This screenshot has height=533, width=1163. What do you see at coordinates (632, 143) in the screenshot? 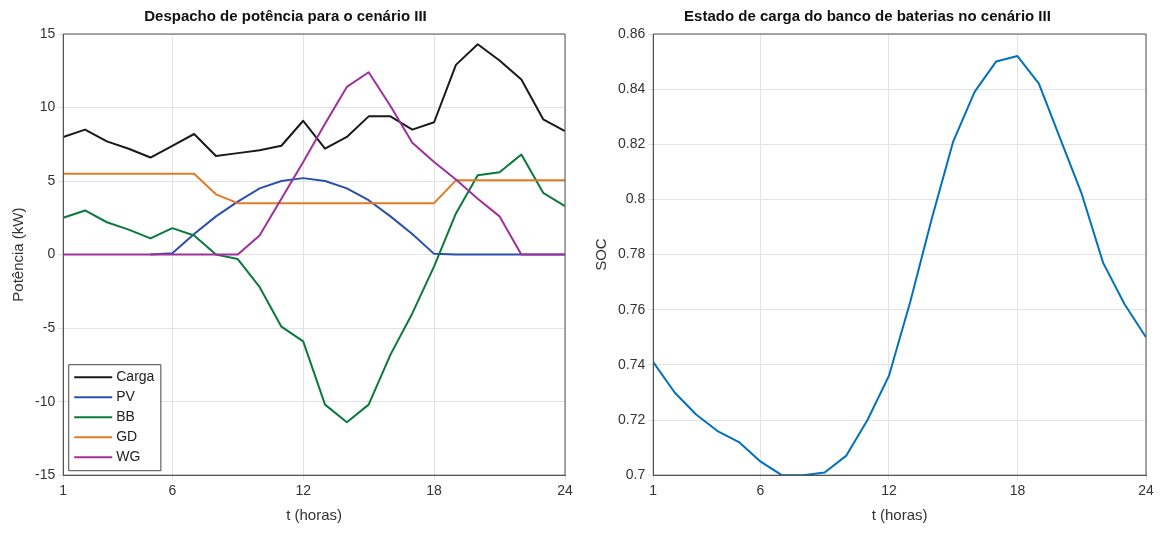
I see `y-tick-label: 0.82` at bounding box center [632, 143].